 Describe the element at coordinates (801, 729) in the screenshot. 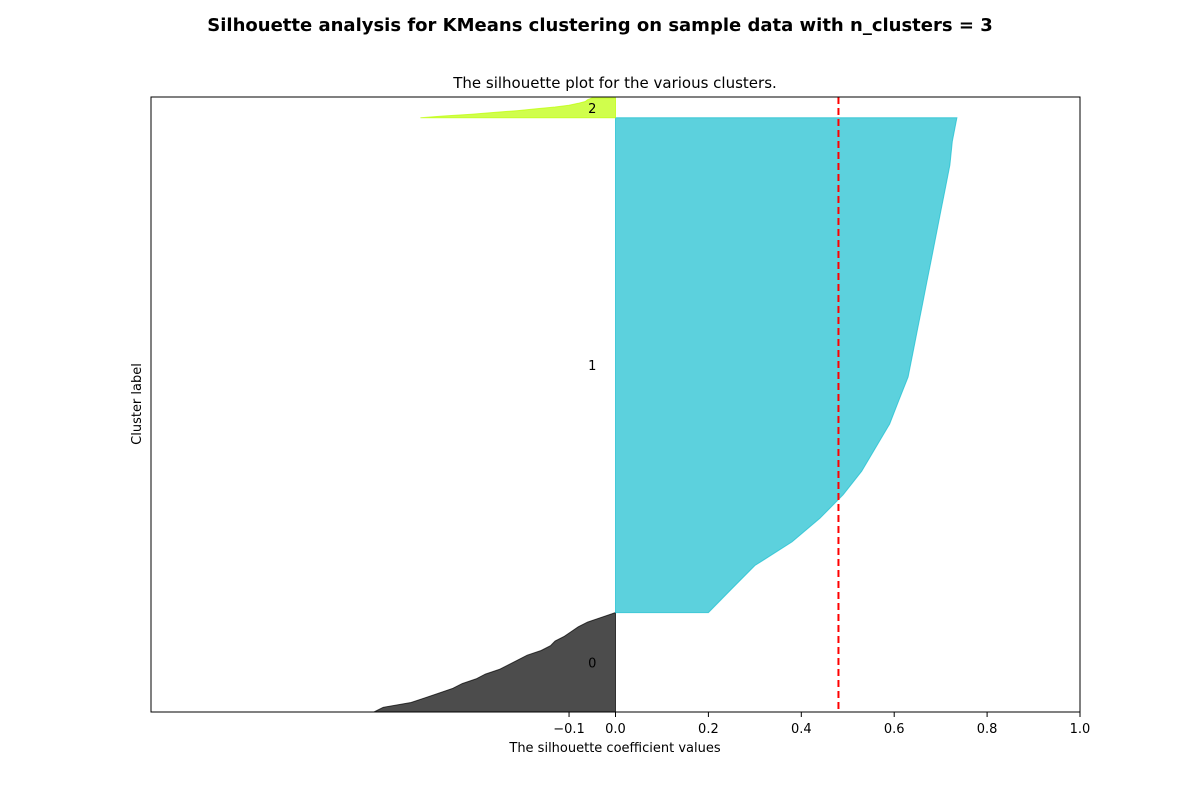

I see `x-tick-label: 0.4` at that location.